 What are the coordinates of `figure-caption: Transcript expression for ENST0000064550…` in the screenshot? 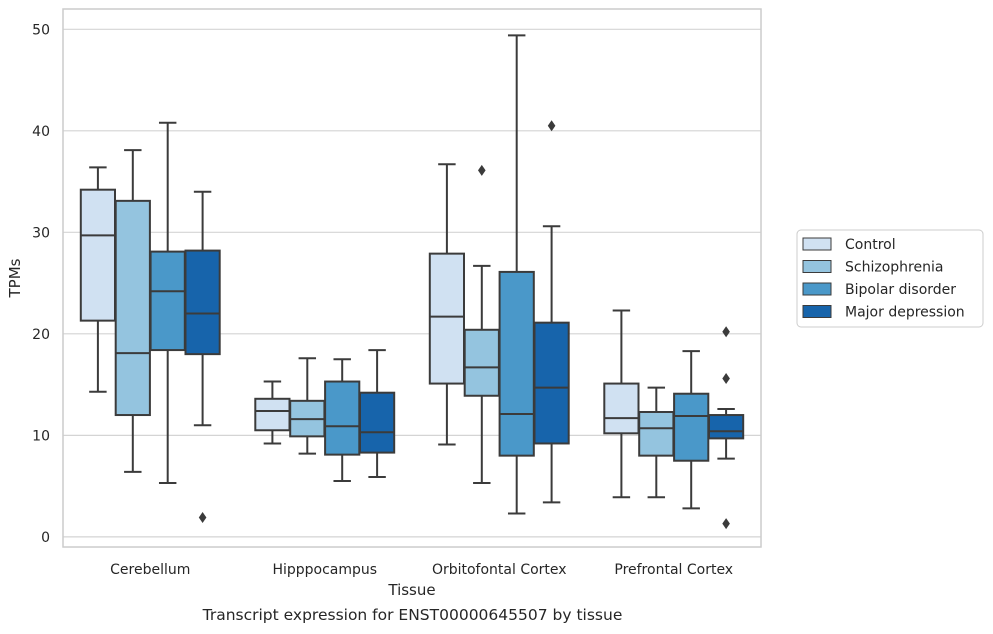 It's located at (412, 615).